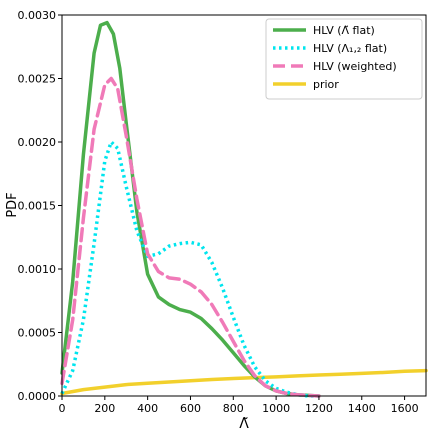 Image resolution: width=436 pixels, height=436 pixels. I want to click on y-tick-label: 0.0005, so click(37, 333).